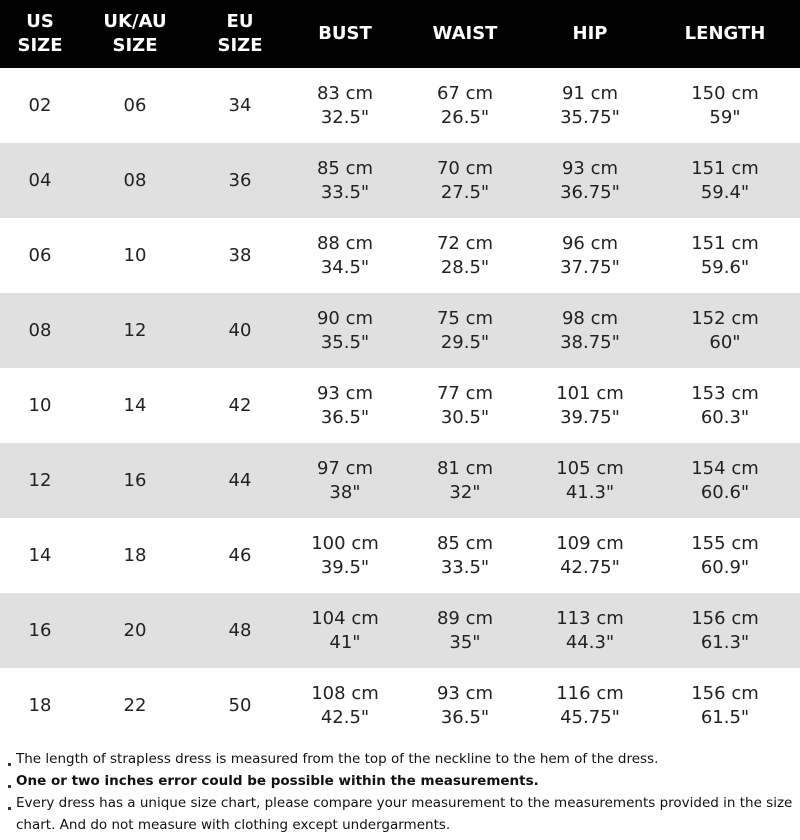  What do you see at coordinates (725, 543) in the screenshot?
I see `cell-line: 155 cm` at bounding box center [725, 543].